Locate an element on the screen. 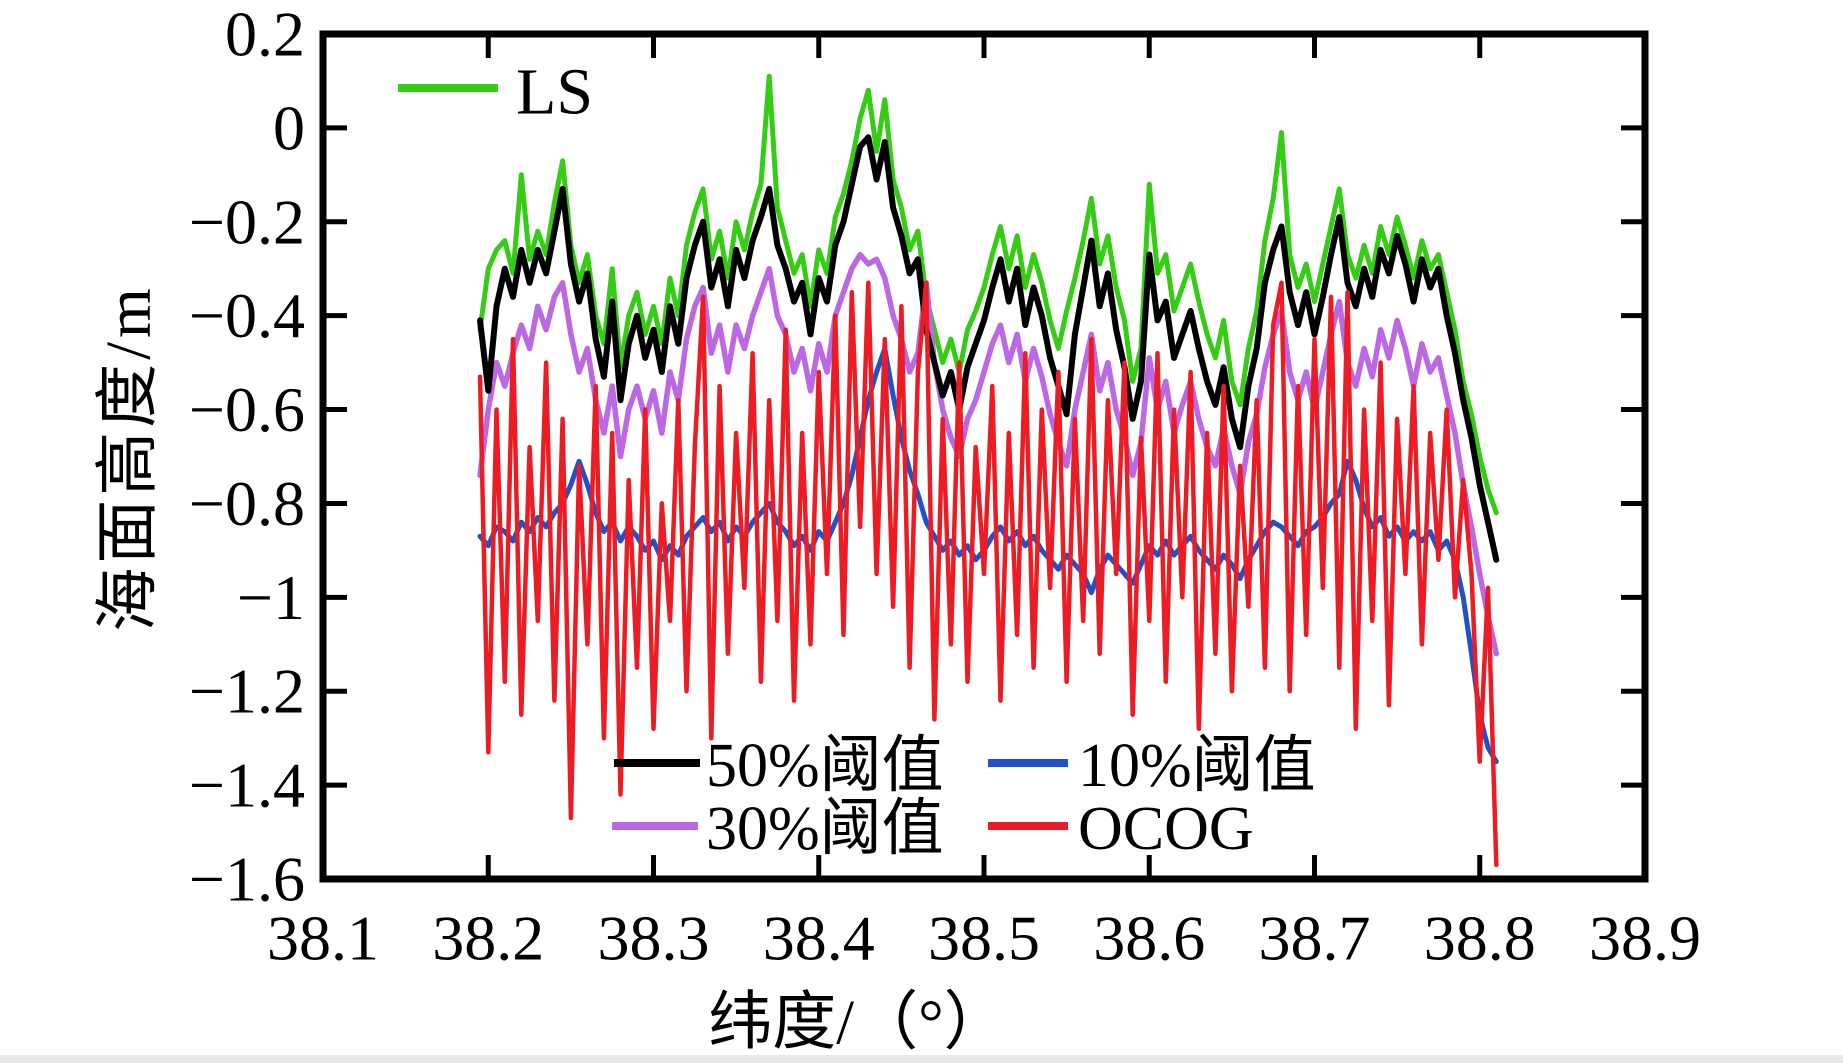 This screenshot has width=1843, height=1063. y-tick-label: 0 is located at coordinates (289, 127).